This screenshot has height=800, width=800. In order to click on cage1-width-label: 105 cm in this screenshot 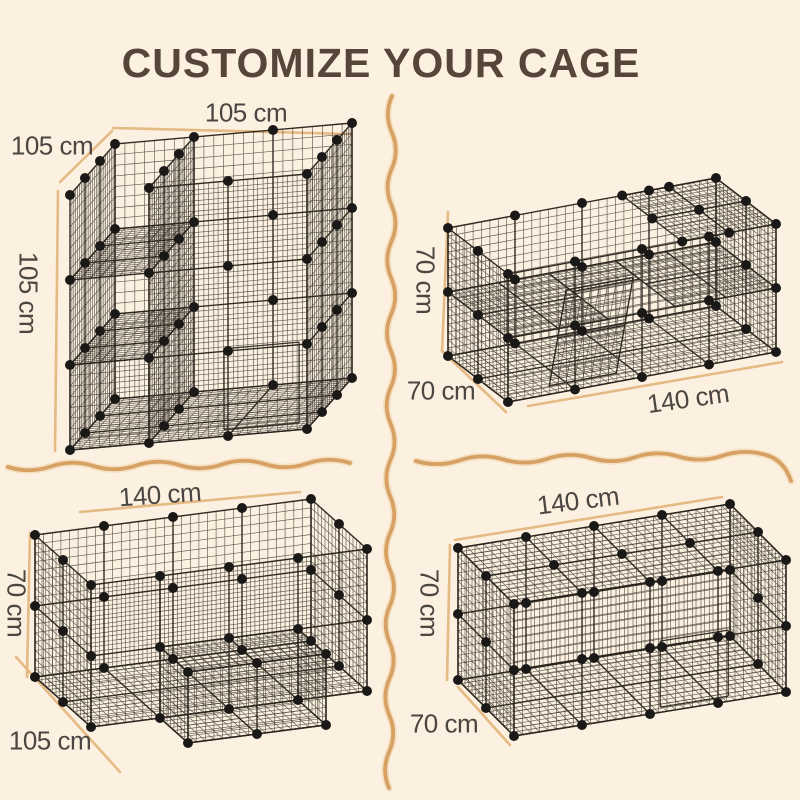, I will do `click(246, 112)`.